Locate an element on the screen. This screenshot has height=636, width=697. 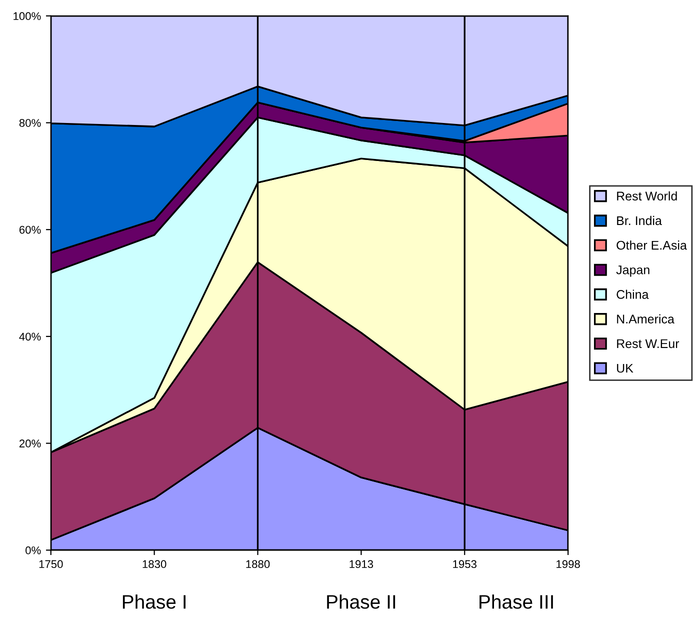
y-tick-label: 0% is located at coordinates (33, 550).